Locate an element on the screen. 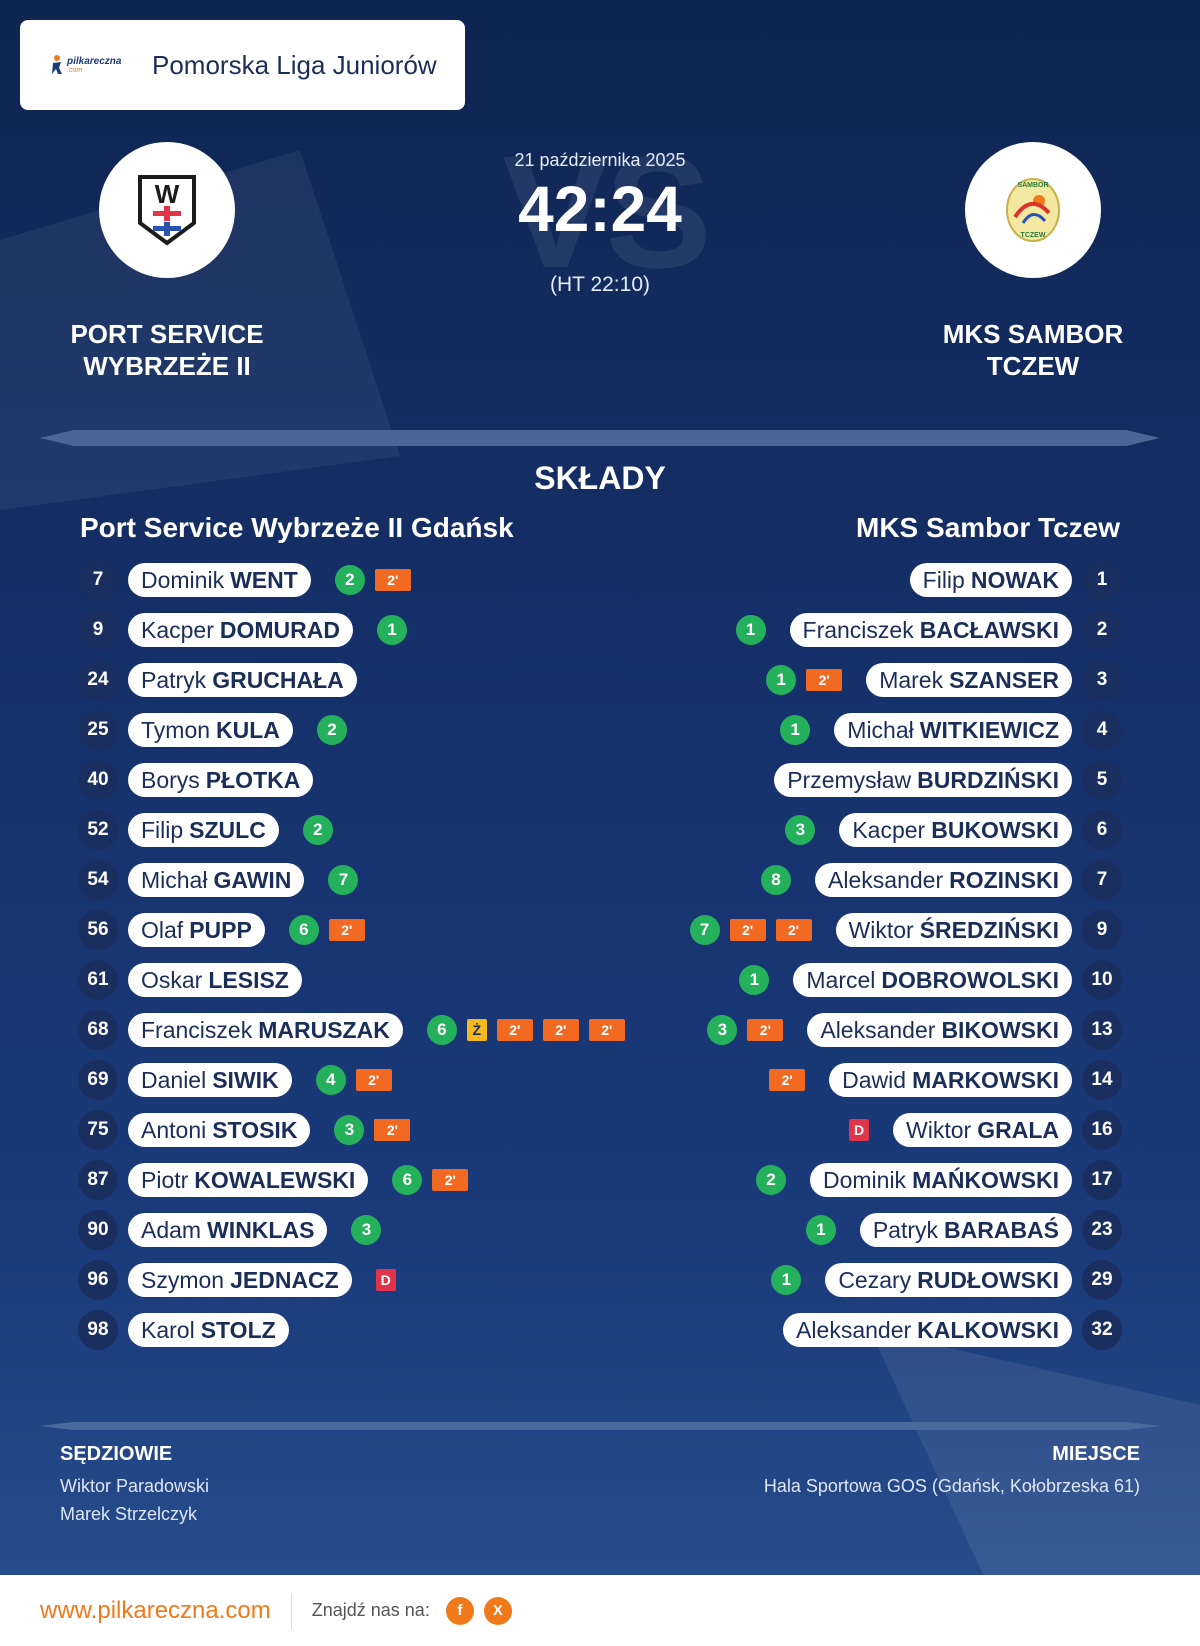 This screenshot has height=1646, width=1200. player-last-name: WINKLAS is located at coordinates (261, 1229).